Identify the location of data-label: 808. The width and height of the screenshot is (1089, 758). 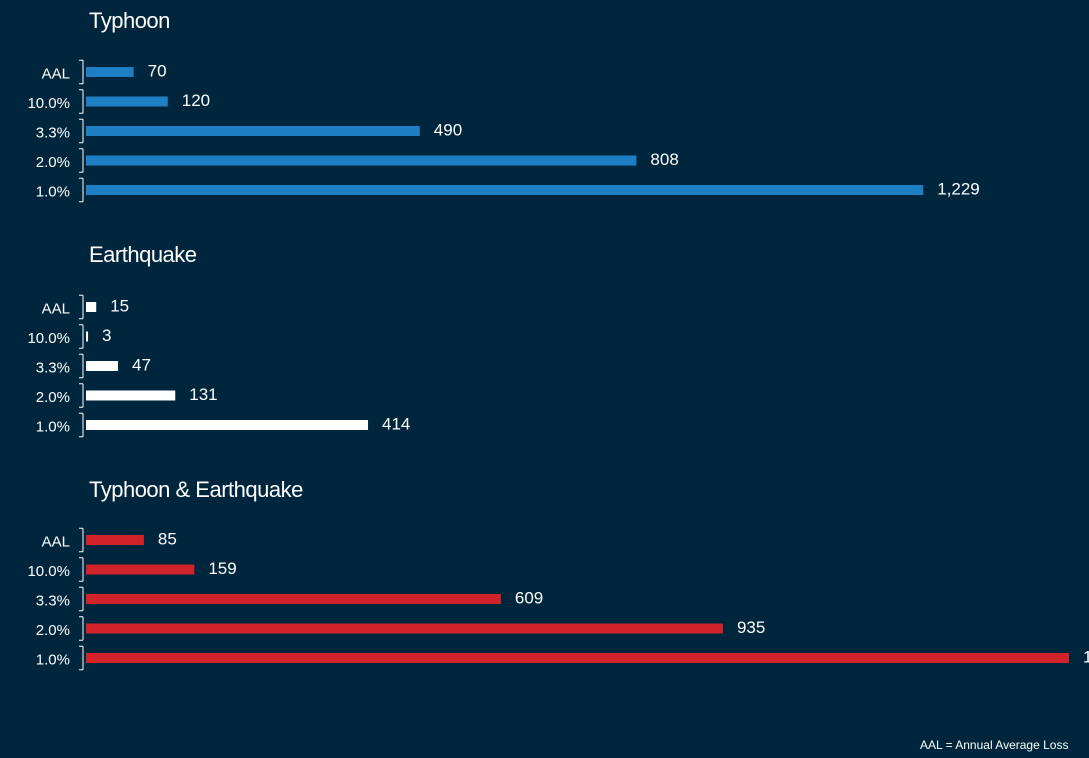
(664, 159).